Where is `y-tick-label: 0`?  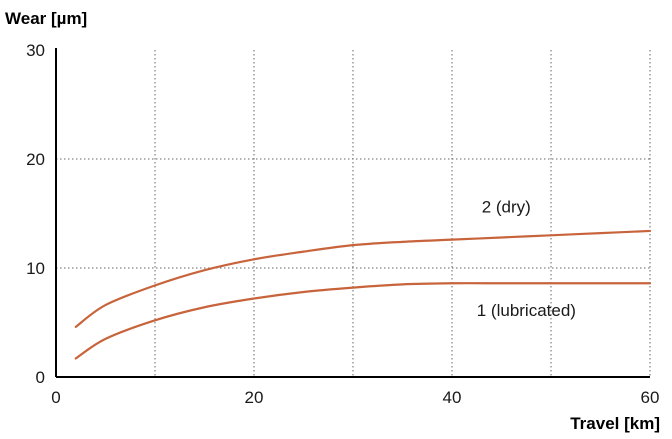 y-tick-label: 0 is located at coordinates (40, 377).